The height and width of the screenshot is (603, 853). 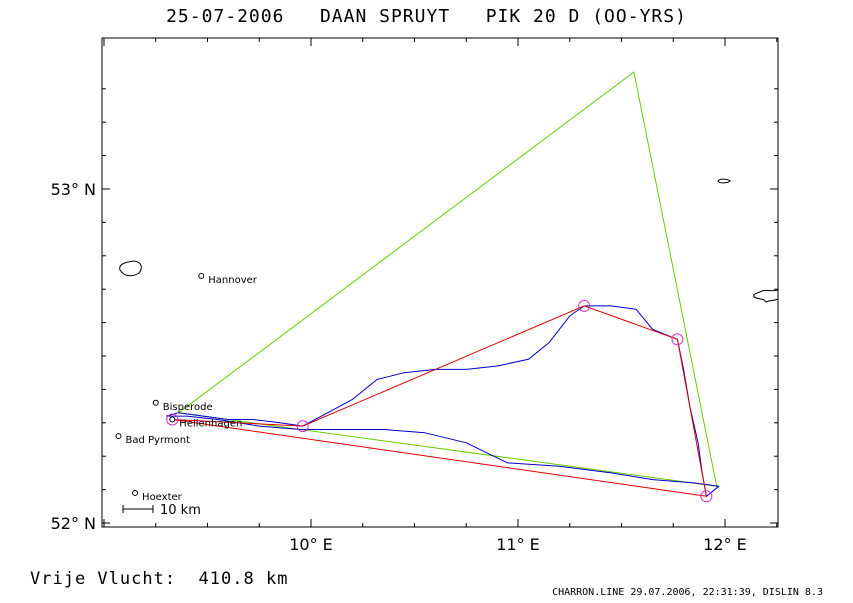 I want to click on y-axis-label: 53° N, so click(x=73, y=189).